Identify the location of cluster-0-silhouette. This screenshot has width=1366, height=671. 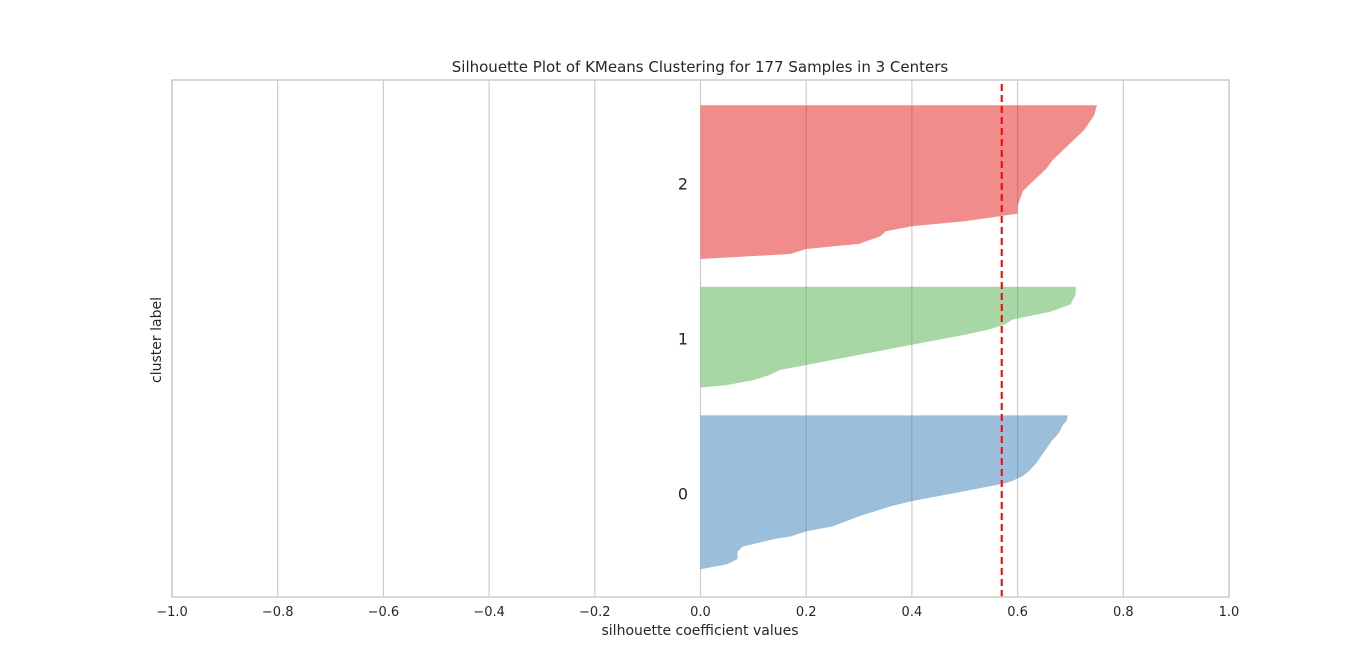
(884, 493).